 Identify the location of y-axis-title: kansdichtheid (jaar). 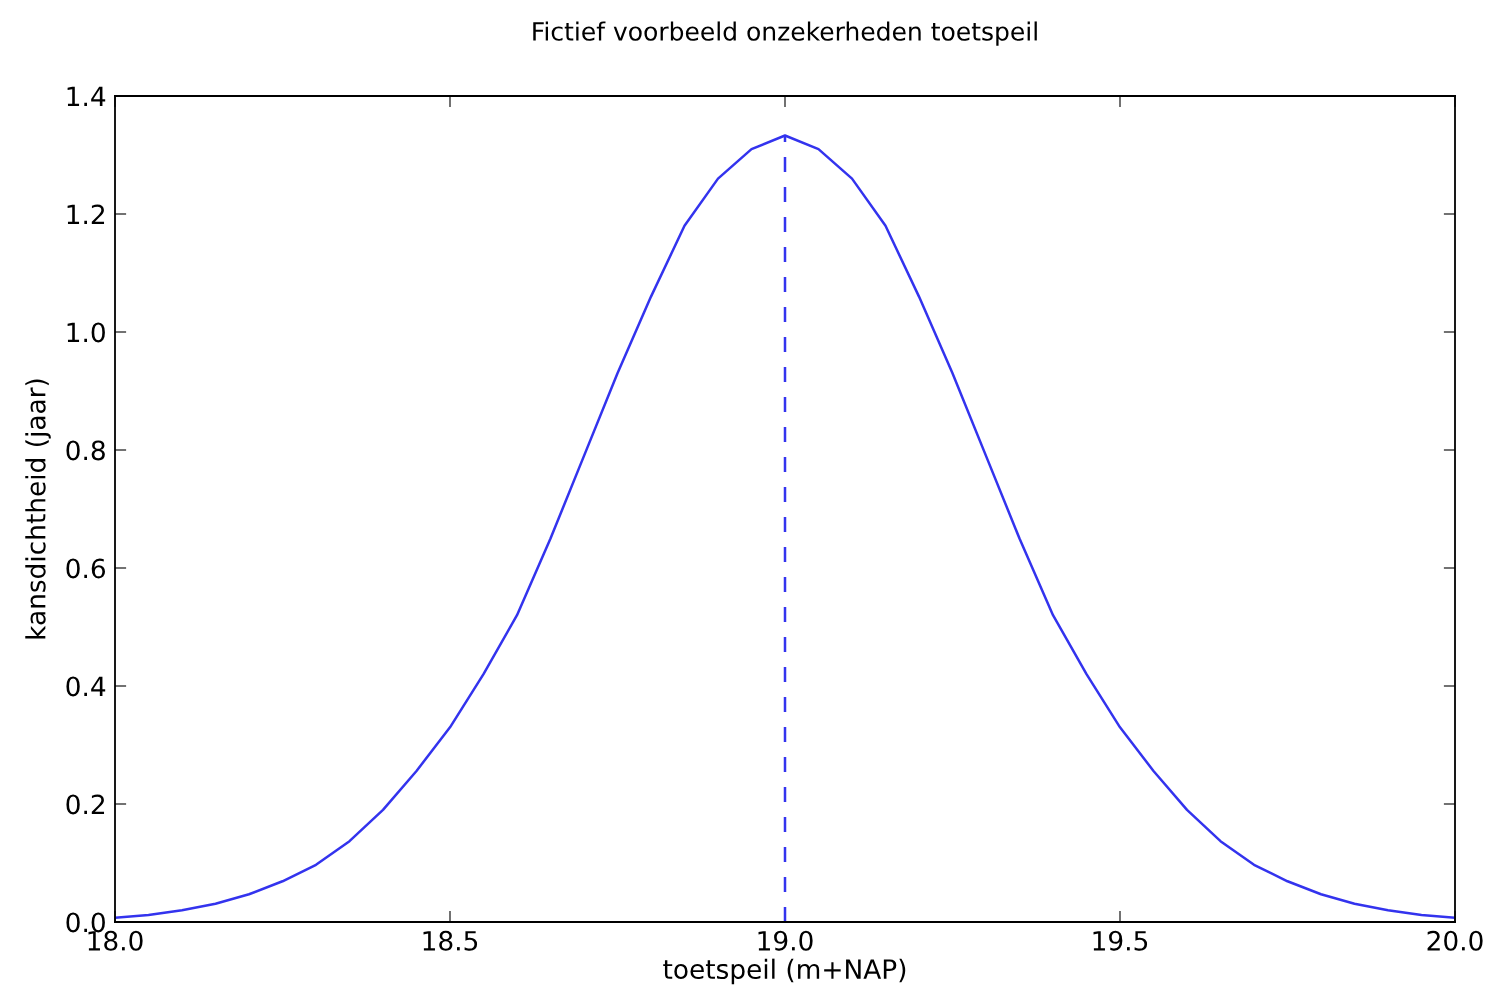
(38, 509).